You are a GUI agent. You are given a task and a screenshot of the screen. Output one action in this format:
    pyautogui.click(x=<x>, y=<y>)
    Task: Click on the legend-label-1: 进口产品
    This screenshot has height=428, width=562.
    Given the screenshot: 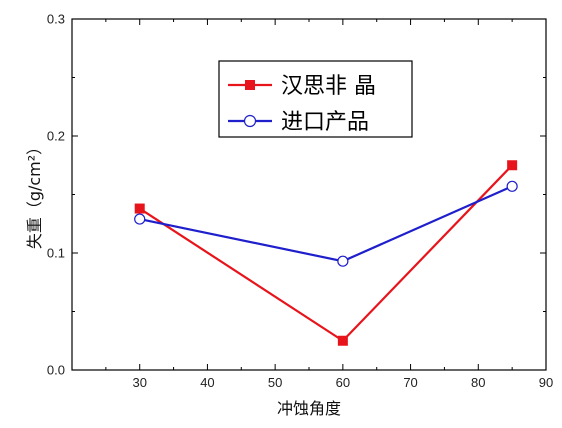 What is the action you would take?
    pyautogui.click(x=325, y=122)
    